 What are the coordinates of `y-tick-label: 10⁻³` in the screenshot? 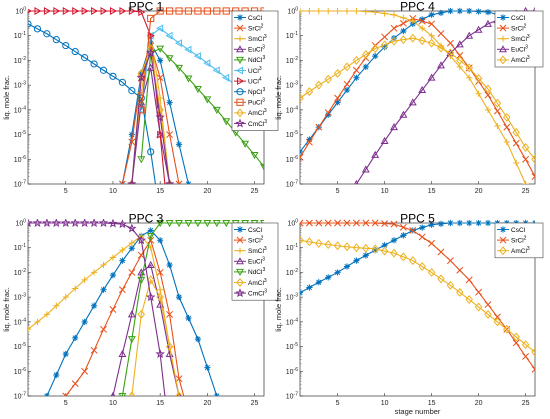 It's located at (292, 85).